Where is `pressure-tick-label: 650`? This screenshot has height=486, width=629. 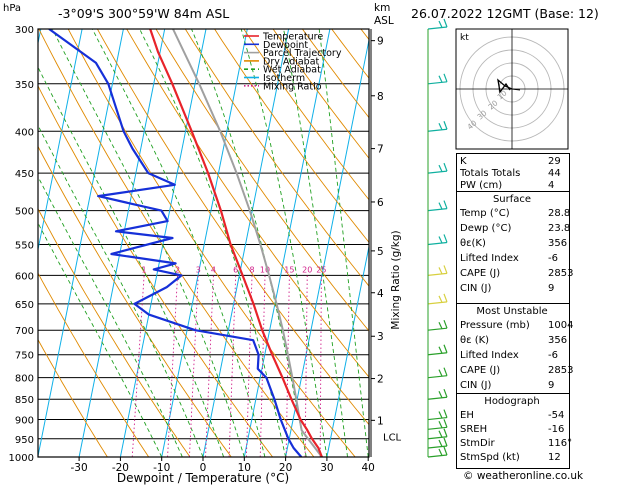 pressure-tick-label: 650 is located at coordinates (24, 305).